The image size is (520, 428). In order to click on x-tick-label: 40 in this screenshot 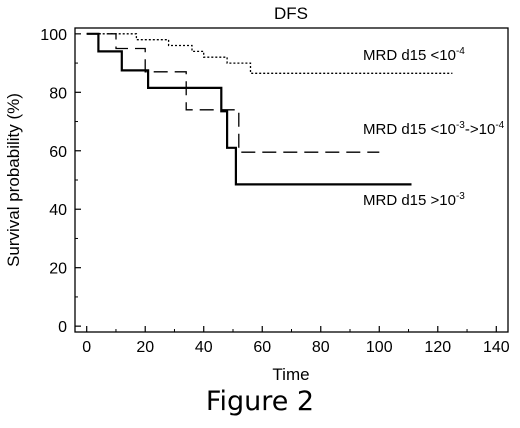, I will do `click(204, 347)`.